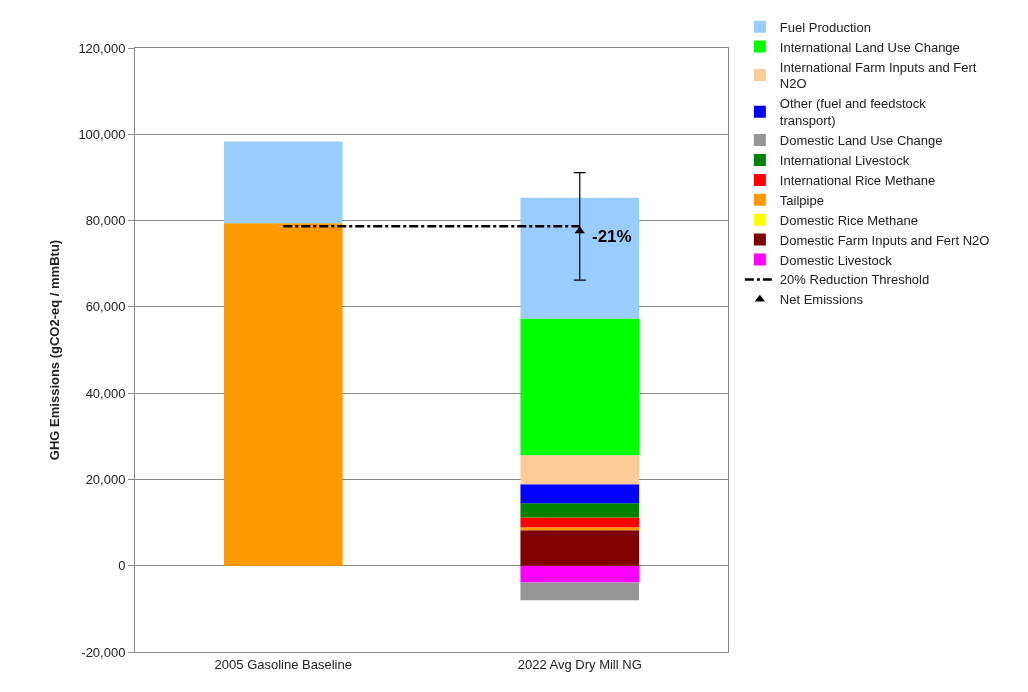 The height and width of the screenshot is (692, 1028). Describe the element at coordinates (869, 47) in the screenshot. I see `legend-label: International Land Use Change` at that location.